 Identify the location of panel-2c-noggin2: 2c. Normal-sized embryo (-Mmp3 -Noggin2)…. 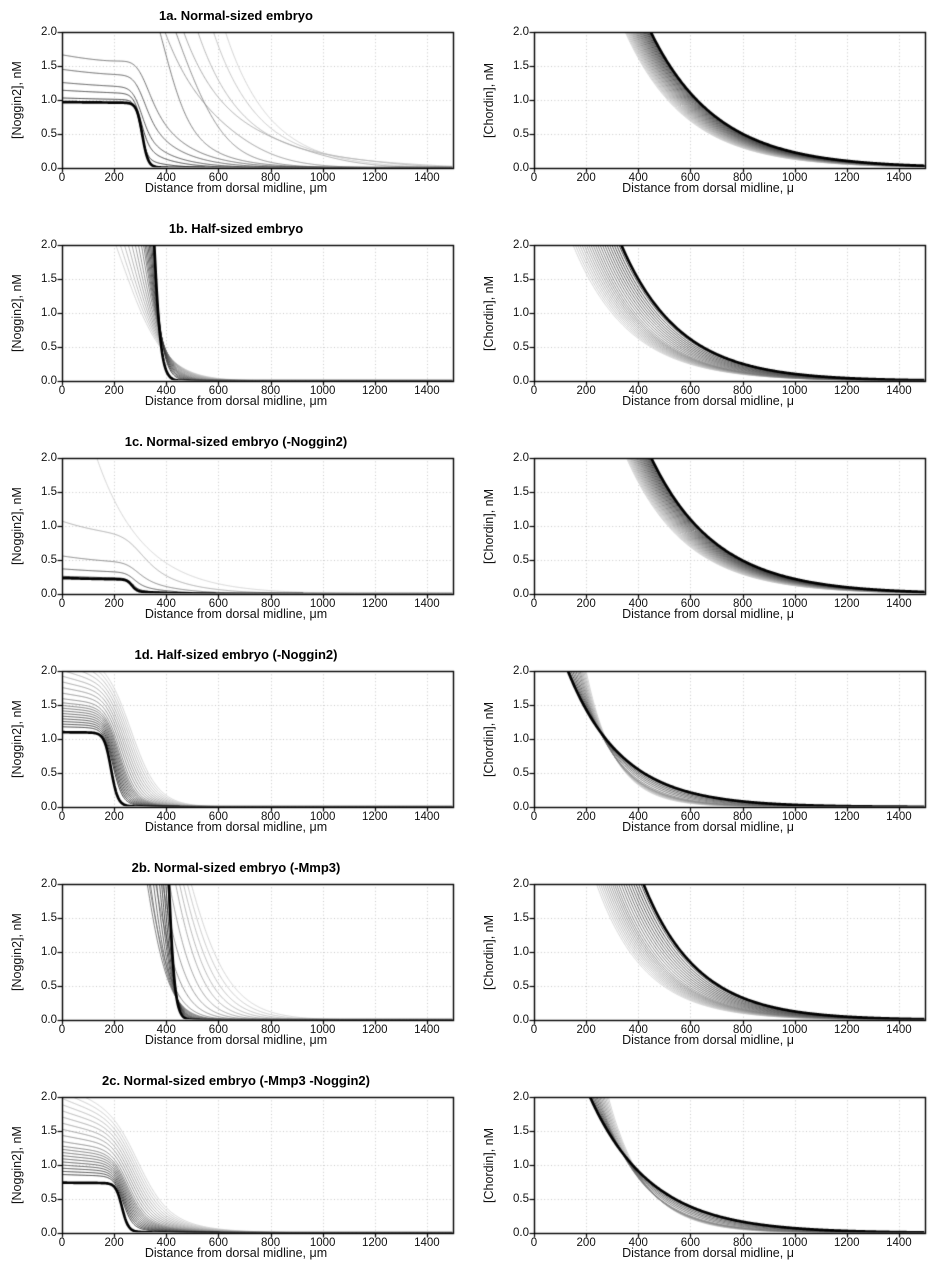
(236, 1171).